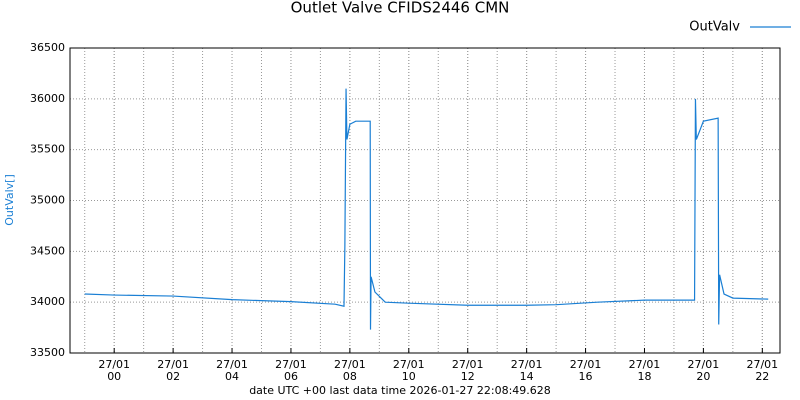 The image size is (800, 400). I want to click on x-tick-label: 27/01 10, so click(408, 370).